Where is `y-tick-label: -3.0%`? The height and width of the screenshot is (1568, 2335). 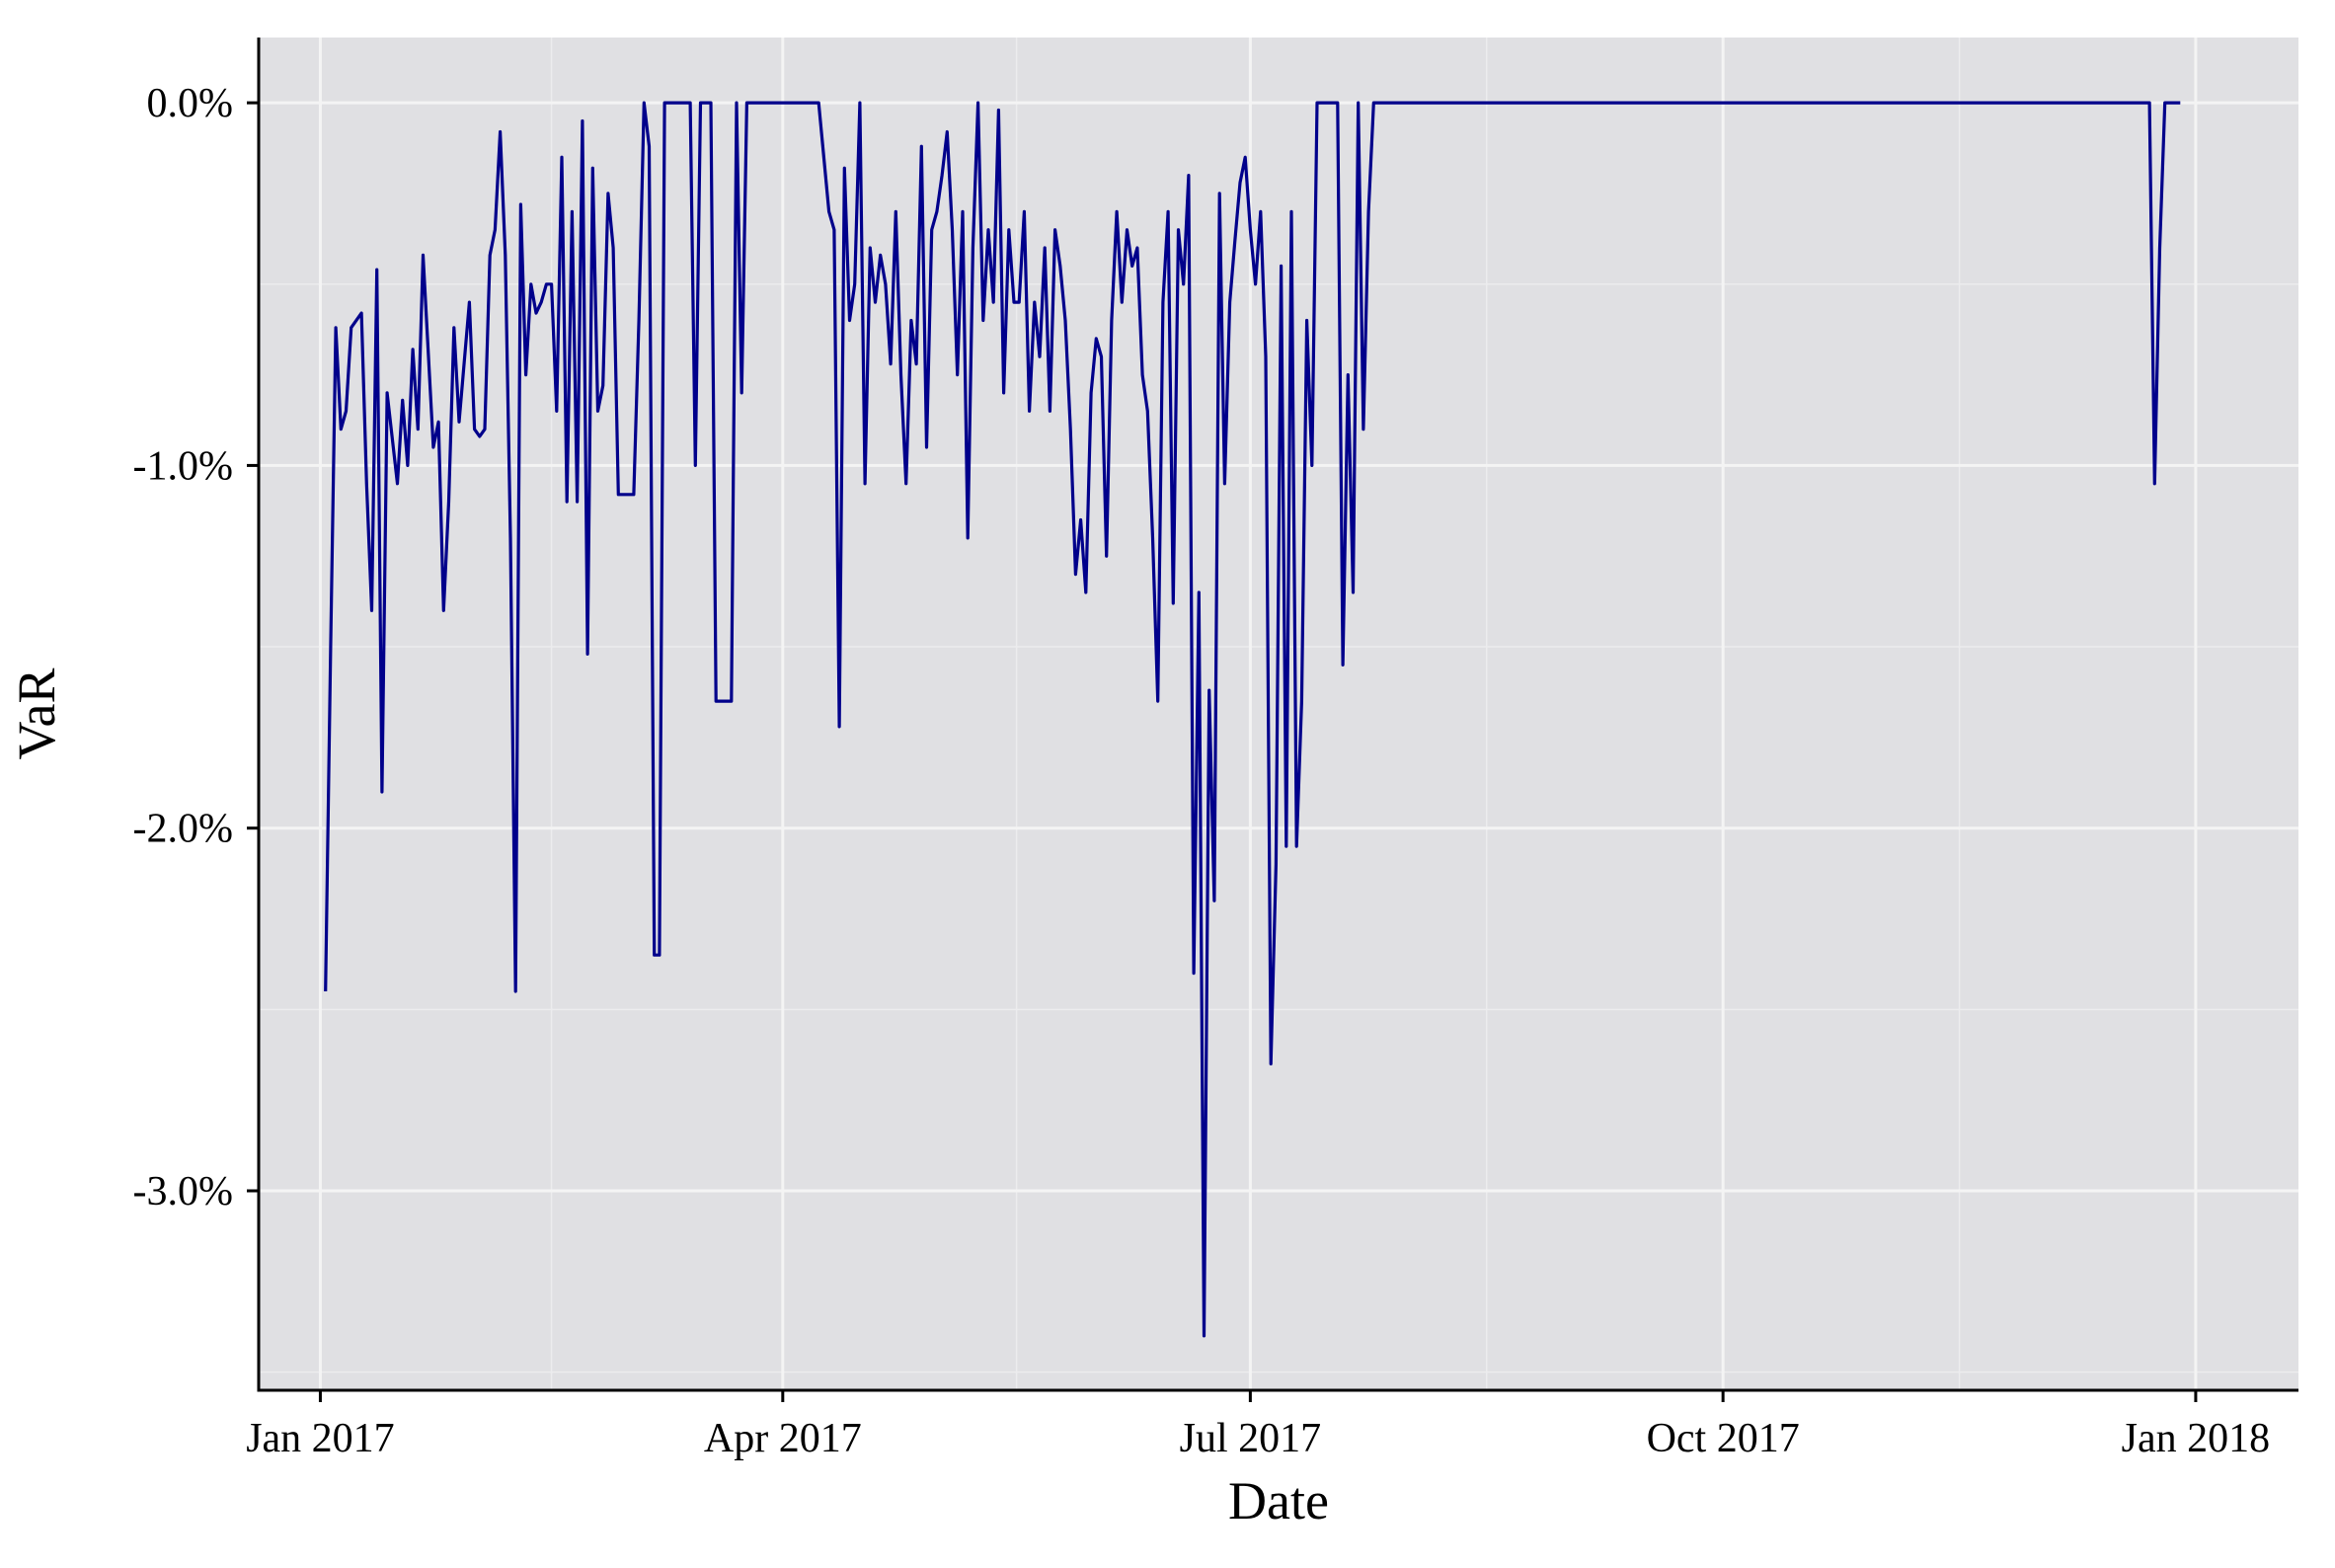
y-tick-label: -3.0% is located at coordinates (183, 1192).